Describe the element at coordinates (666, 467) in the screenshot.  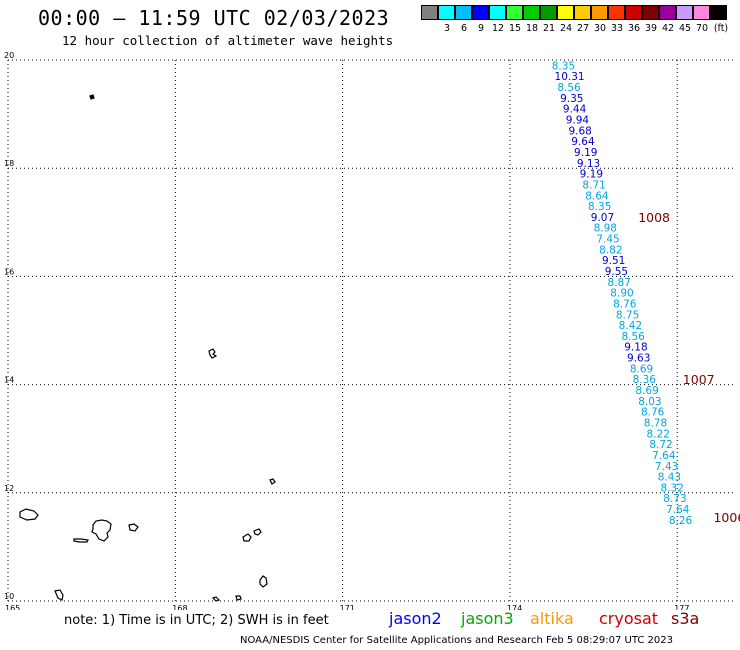
I see `swh-value: 7.43` at that location.